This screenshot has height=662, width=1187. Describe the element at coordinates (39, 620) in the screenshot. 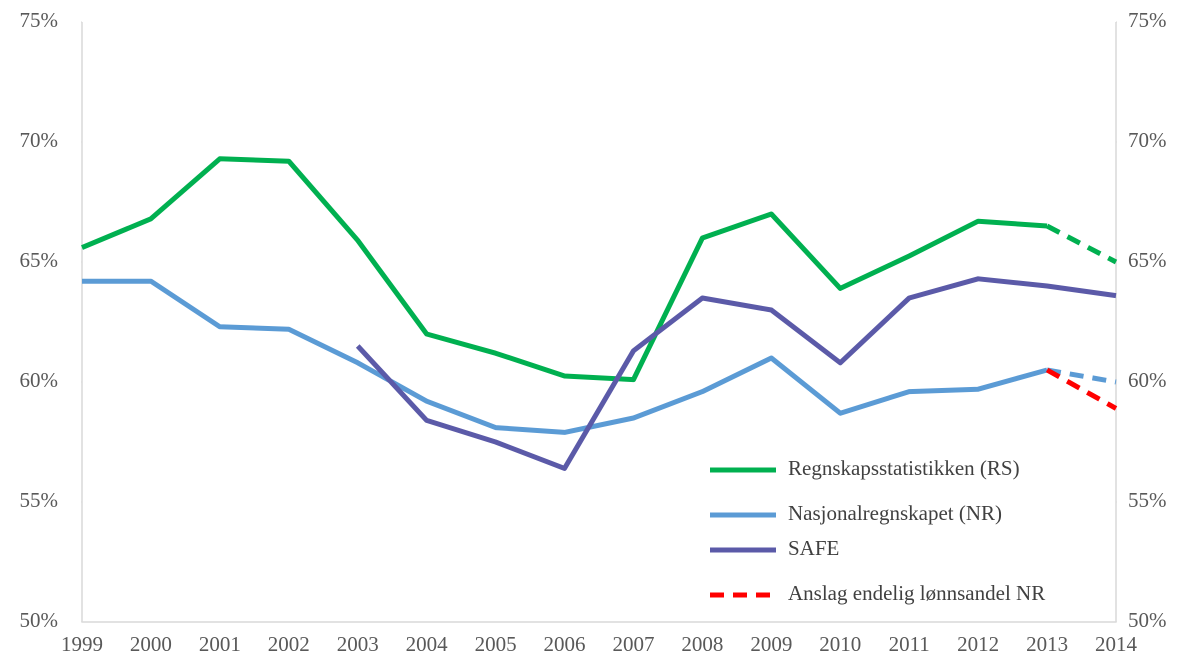

I see `y-tick-label: 50%` at that location.